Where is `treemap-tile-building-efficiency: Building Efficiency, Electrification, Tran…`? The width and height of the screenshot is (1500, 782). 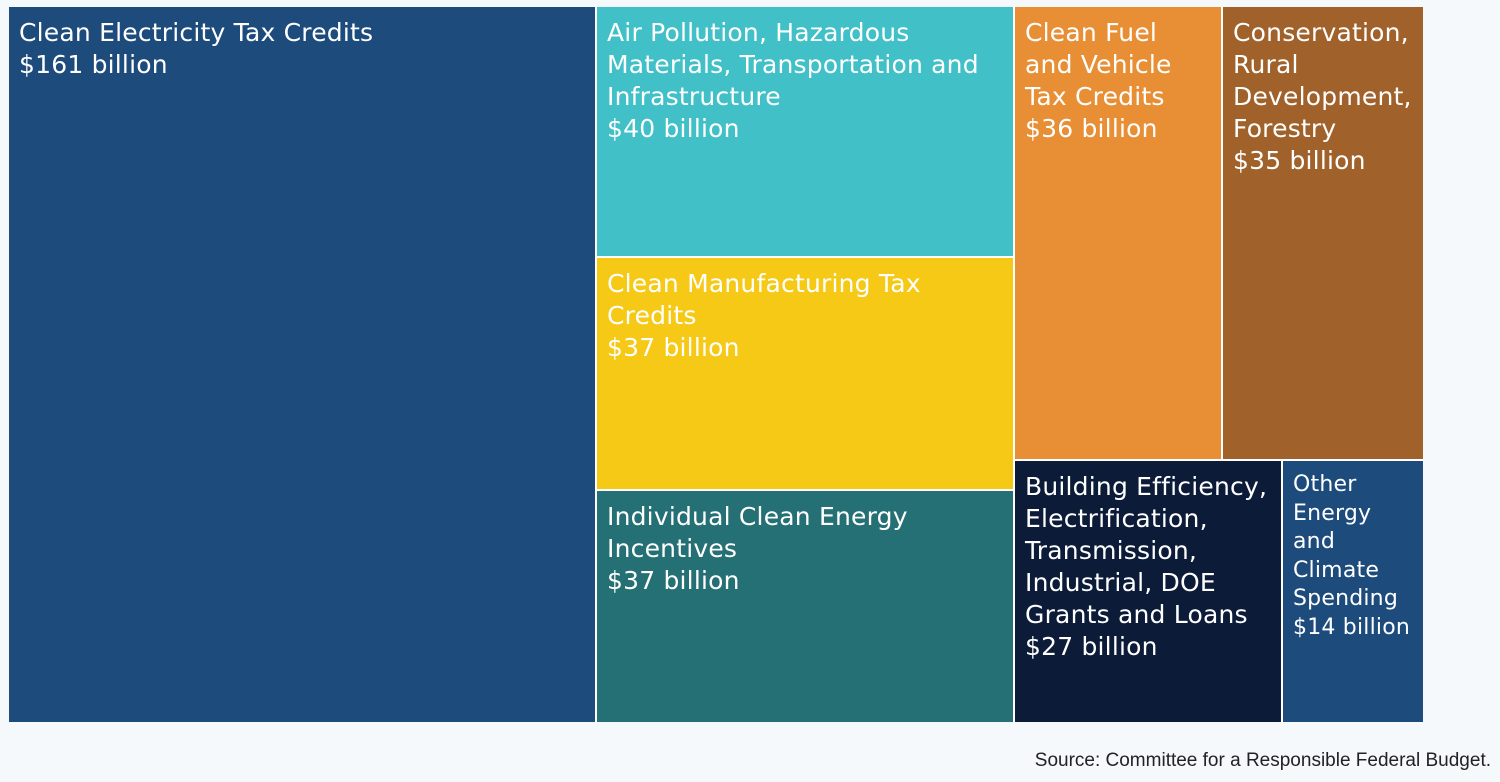
treemap-tile-building-efficiency: Building Efficiency, Electrification, Tran… is located at coordinates (1148, 591).